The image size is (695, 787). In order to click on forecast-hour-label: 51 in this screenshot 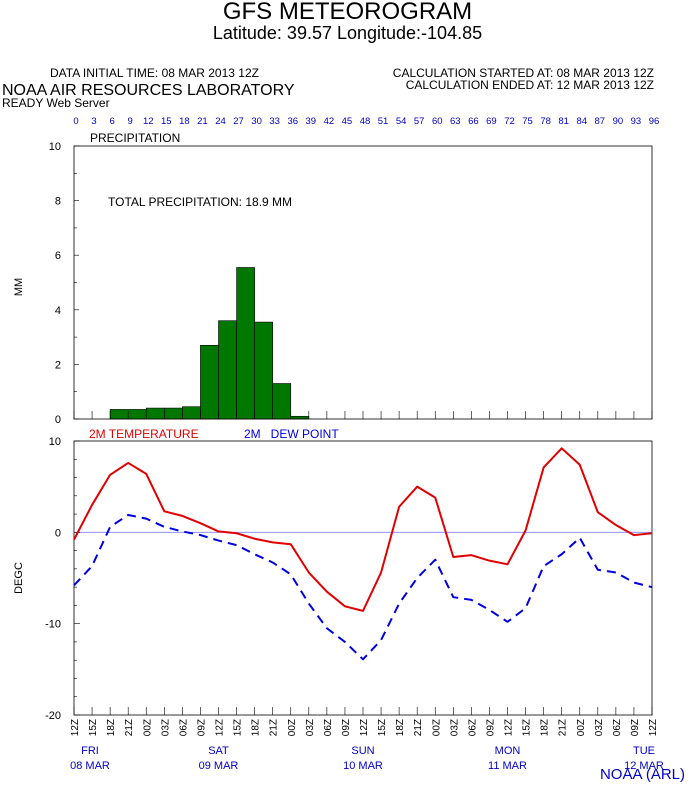, I will do `click(383, 121)`.